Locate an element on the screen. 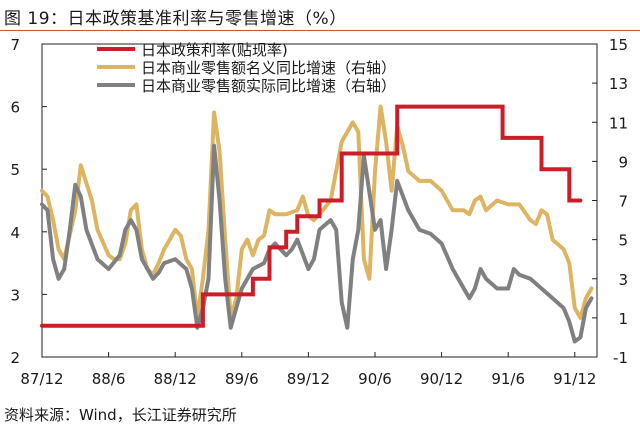 This screenshot has width=640, height=432. y-right-tick-label: 15 is located at coordinates (618, 45).